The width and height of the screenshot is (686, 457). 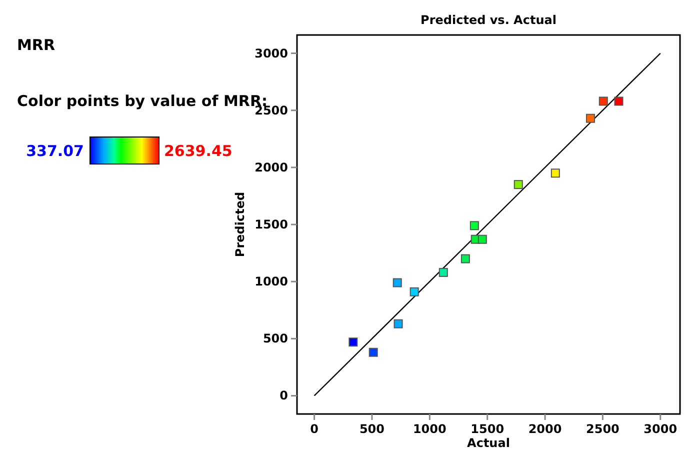 What do you see at coordinates (488, 20) in the screenshot?
I see `chart-title: Predicted vs. Actual` at bounding box center [488, 20].